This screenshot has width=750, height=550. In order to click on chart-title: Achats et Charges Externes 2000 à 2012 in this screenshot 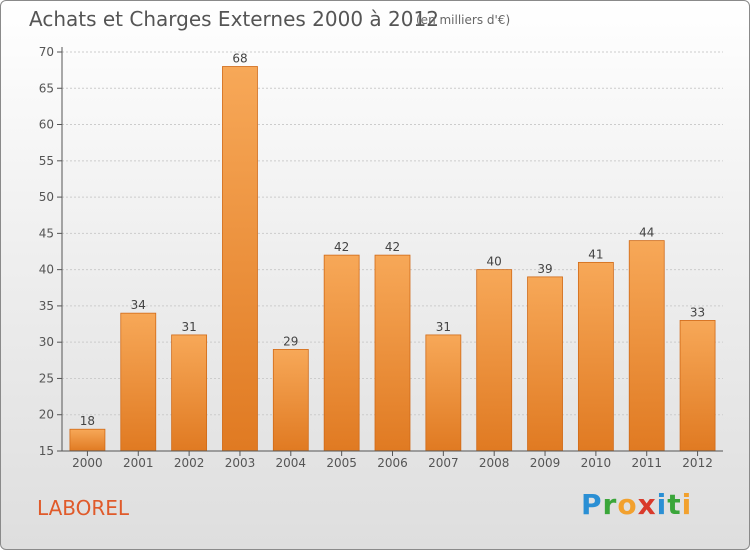, I will do `click(234, 19)`.